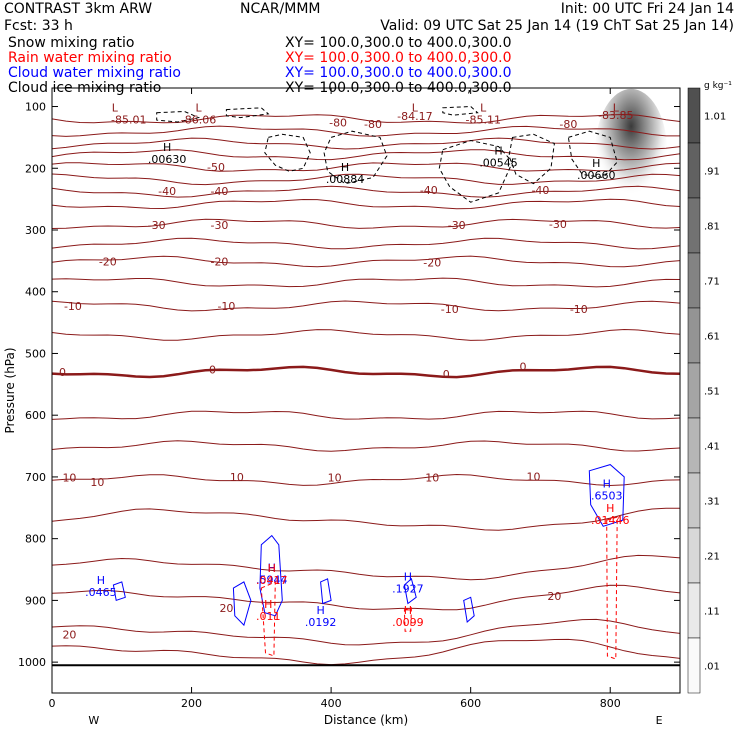  Describe the element at coordinates (90, 58) in the screenshot. I see `field-name-rain: Rain water mixing ratio` at that location.